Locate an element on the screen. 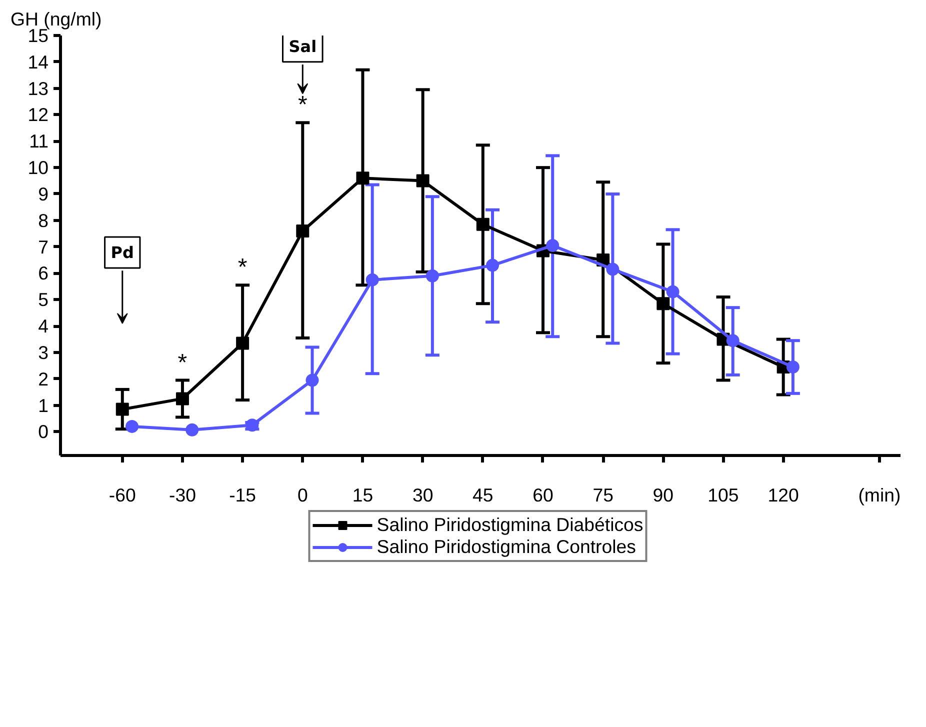 Image resolution: width=926 pixels, height=727 pixels. y-tick-label: 8 is located at coordinates (43, 220).